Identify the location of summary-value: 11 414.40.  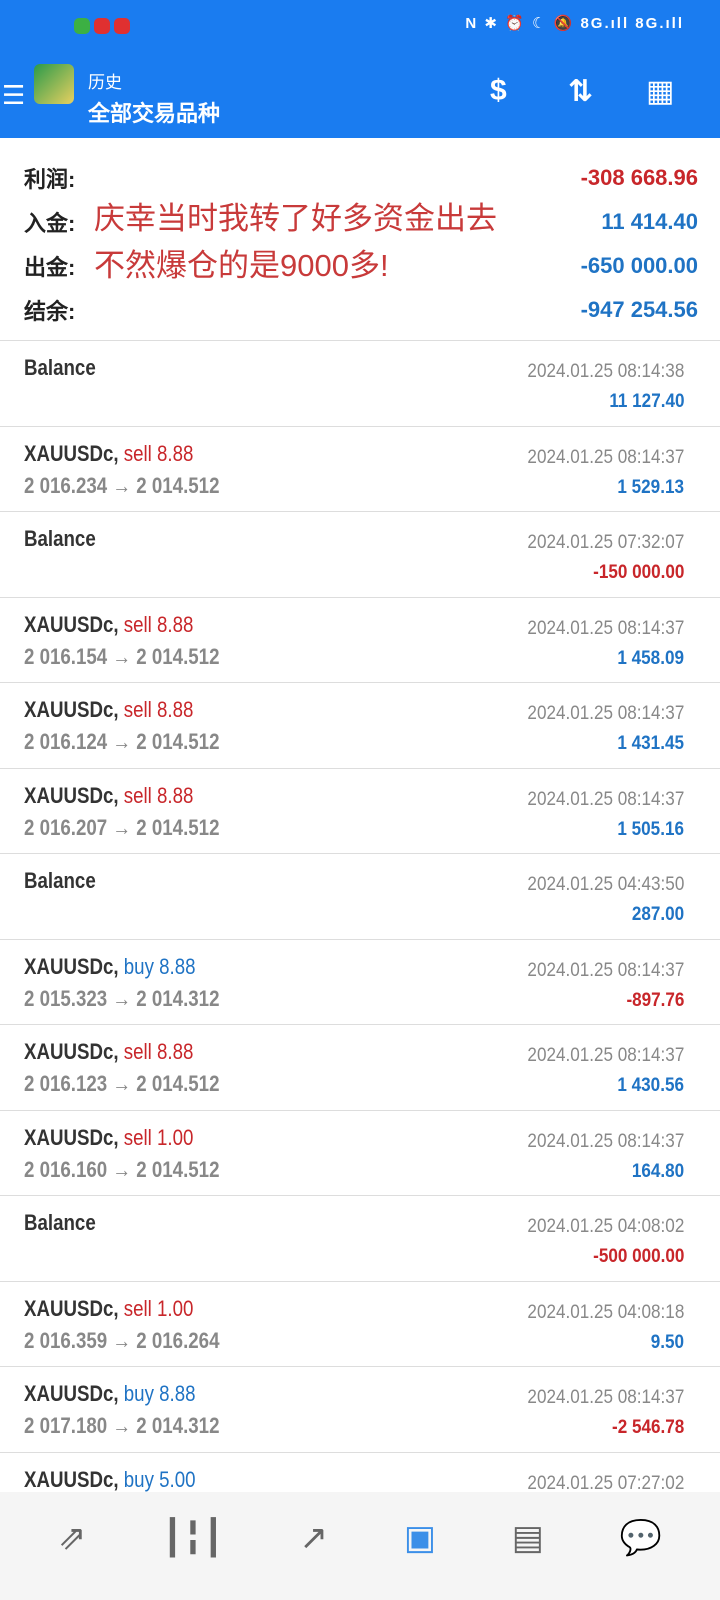
(649, 221).